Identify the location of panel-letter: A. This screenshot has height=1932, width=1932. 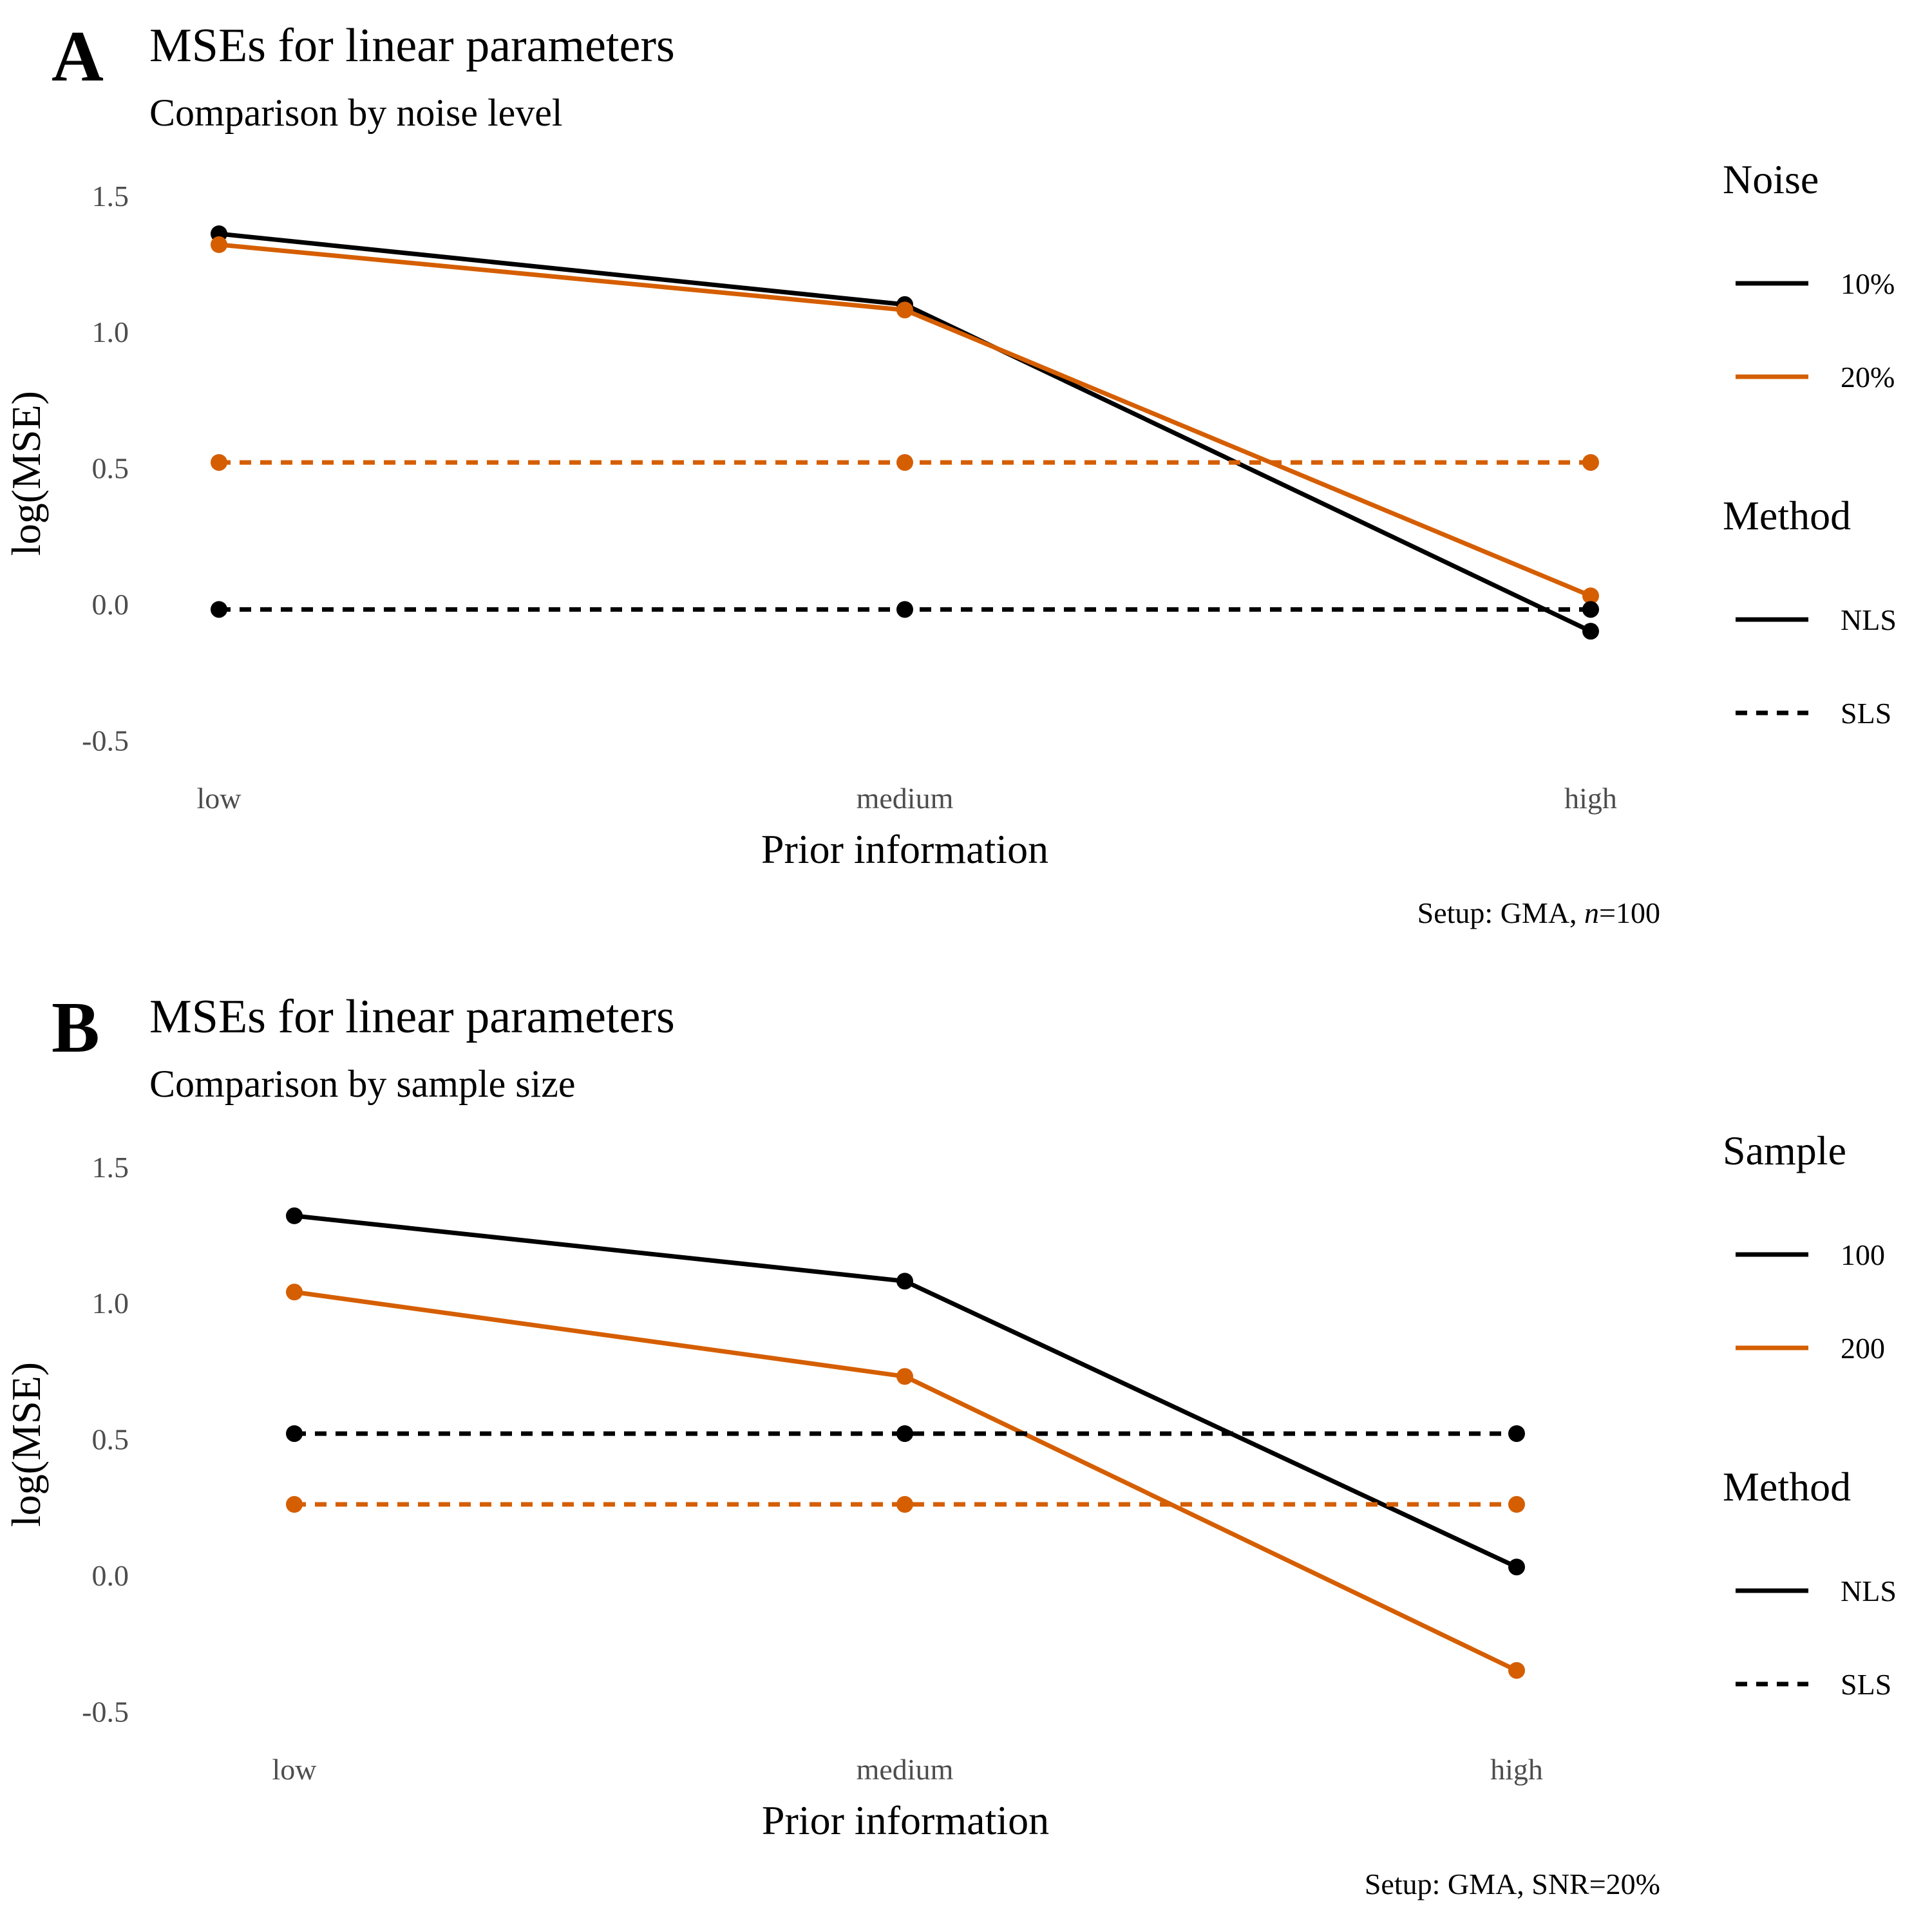
(78, 57).